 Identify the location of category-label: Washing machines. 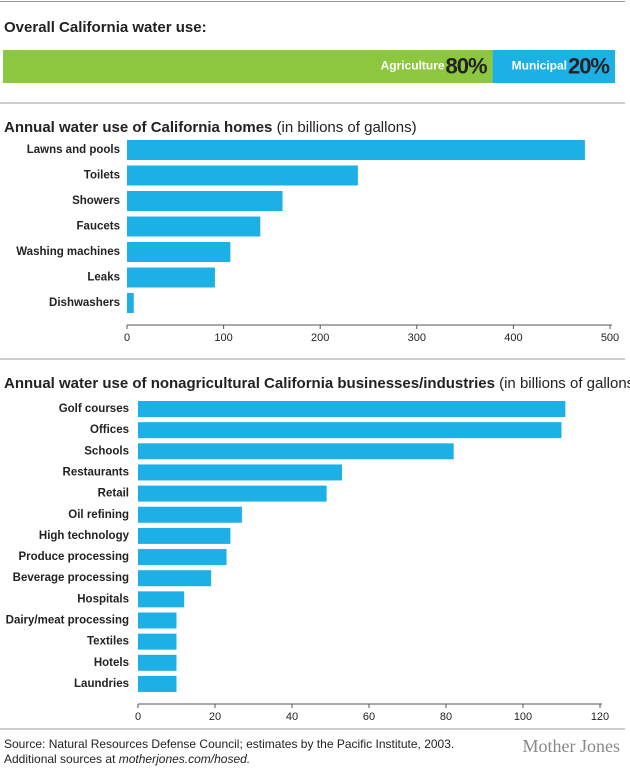
(68, 252).